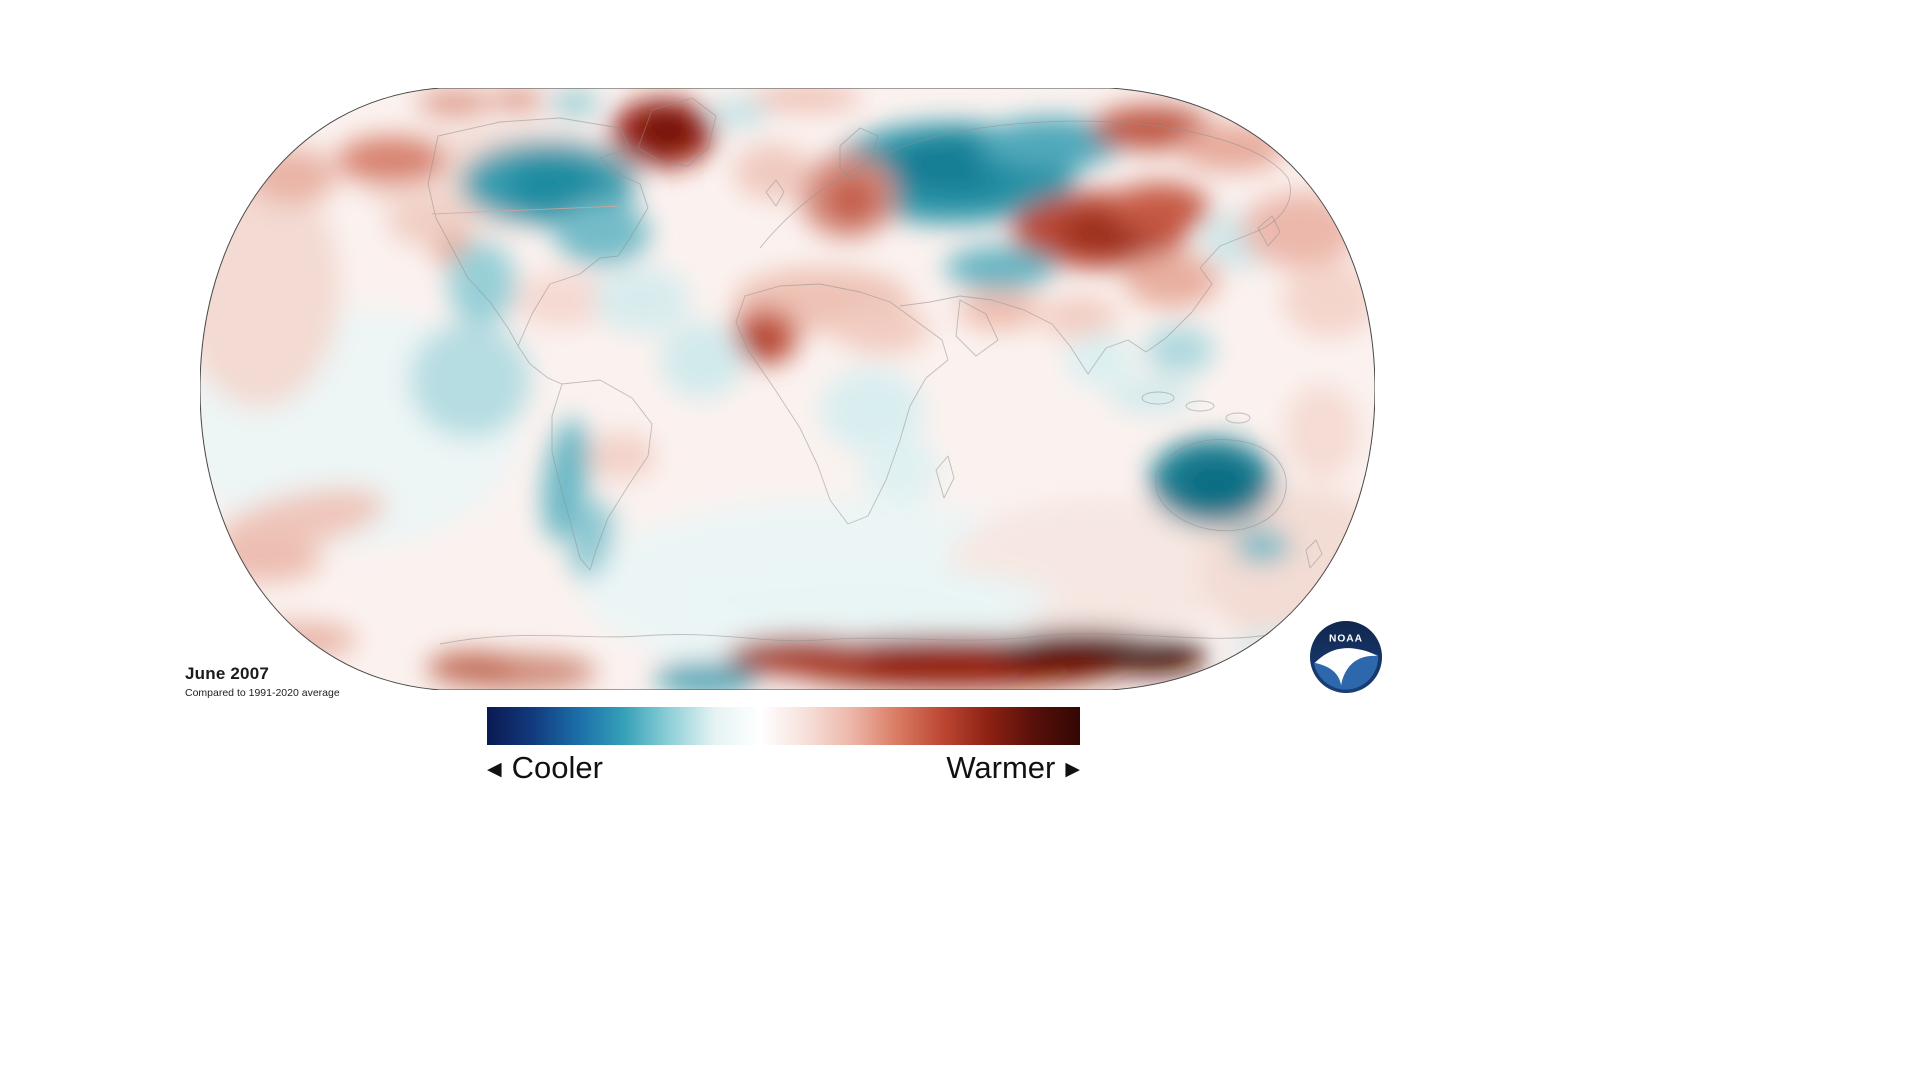 Image resolution: width=1920 pixels, height=1080 pixels. What do you see at coordinates (494, 769) in the screenshot?
I see `cooler-arrow-icon: ◀` at bounding box center [494, 769].